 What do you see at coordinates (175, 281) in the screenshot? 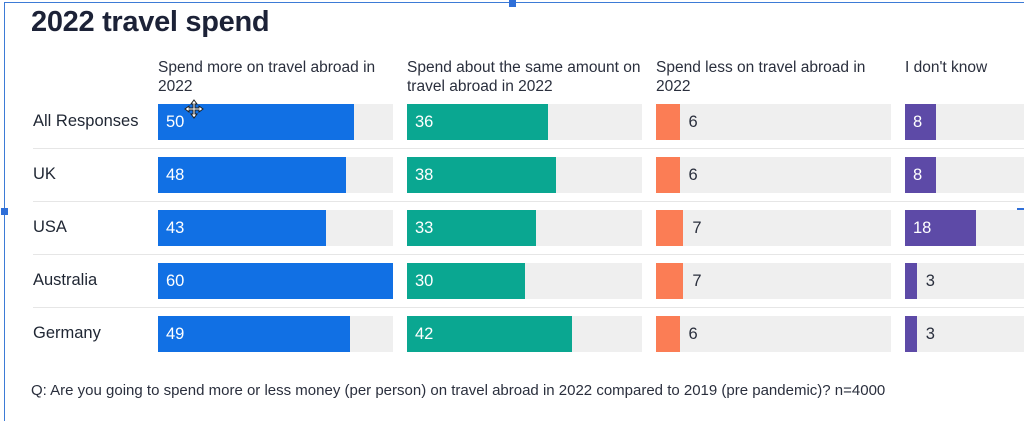
I see `data-label: 60` at bounding box center [175, 281].